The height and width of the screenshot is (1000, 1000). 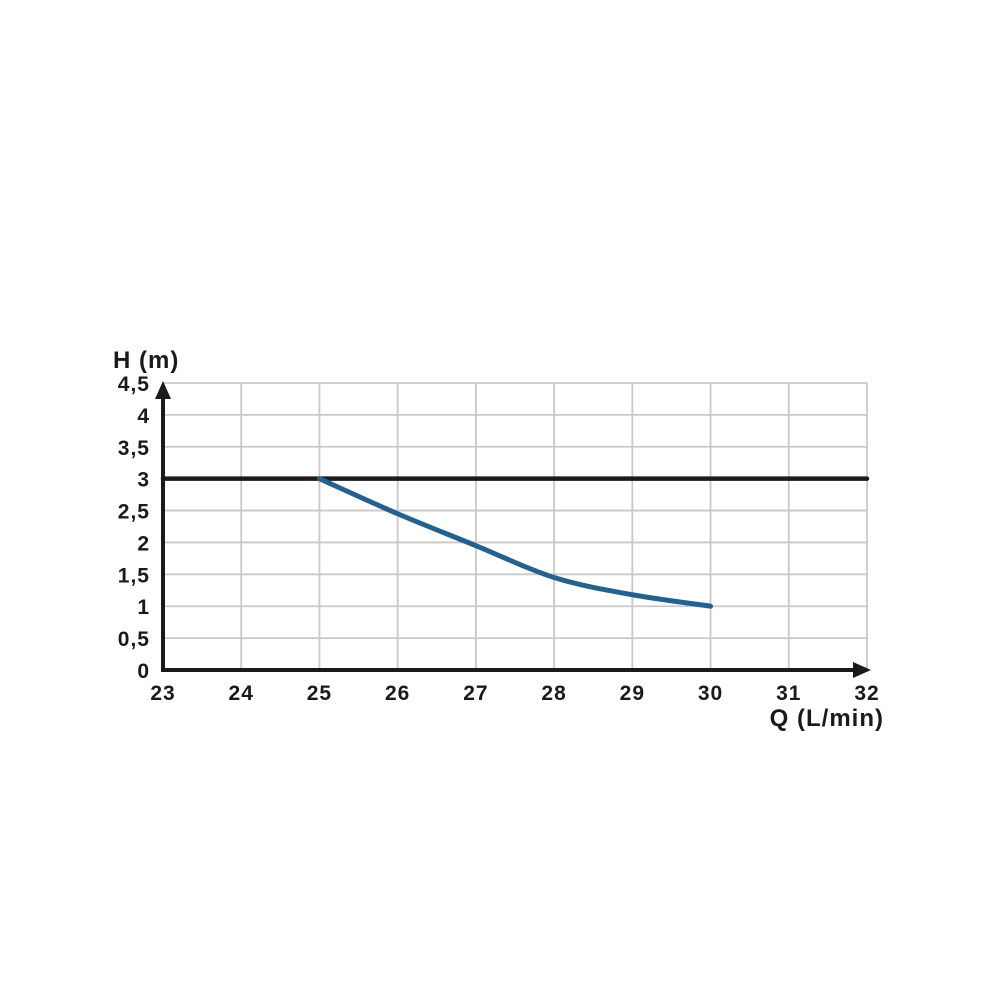 I want to click on y-tick-label: 3, so click(x=143, y=480).